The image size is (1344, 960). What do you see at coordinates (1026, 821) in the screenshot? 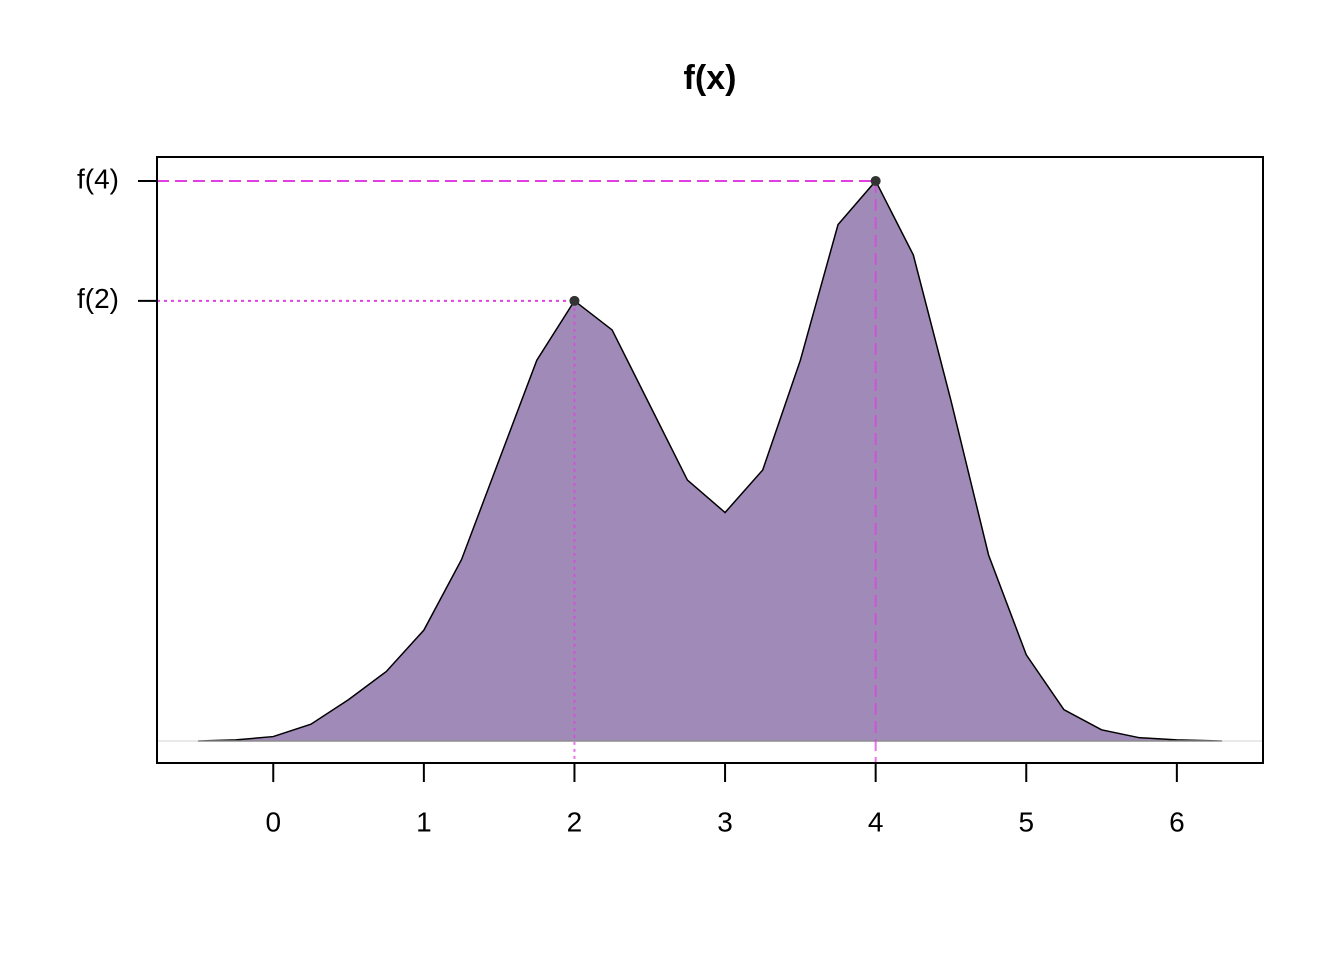
I see `x-tick-label: 5` at bounding box center [1026, 821].